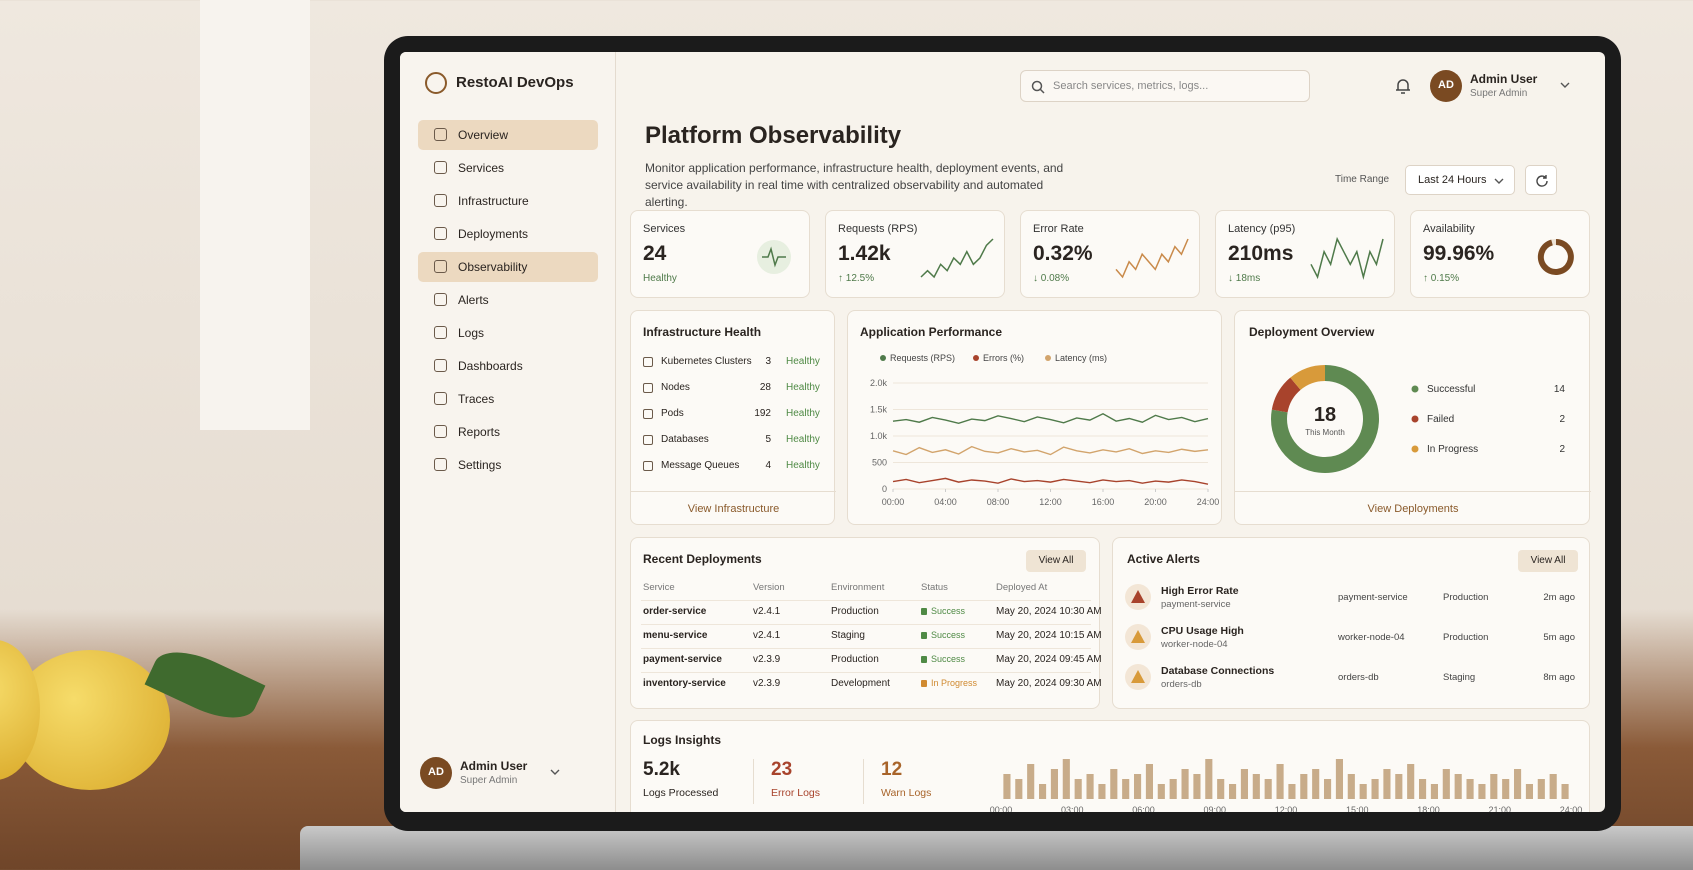  What do you see at coordinates (672, 413) in the screenshot?
I see `resource-name: Pods` at bounding box center [672, 413].